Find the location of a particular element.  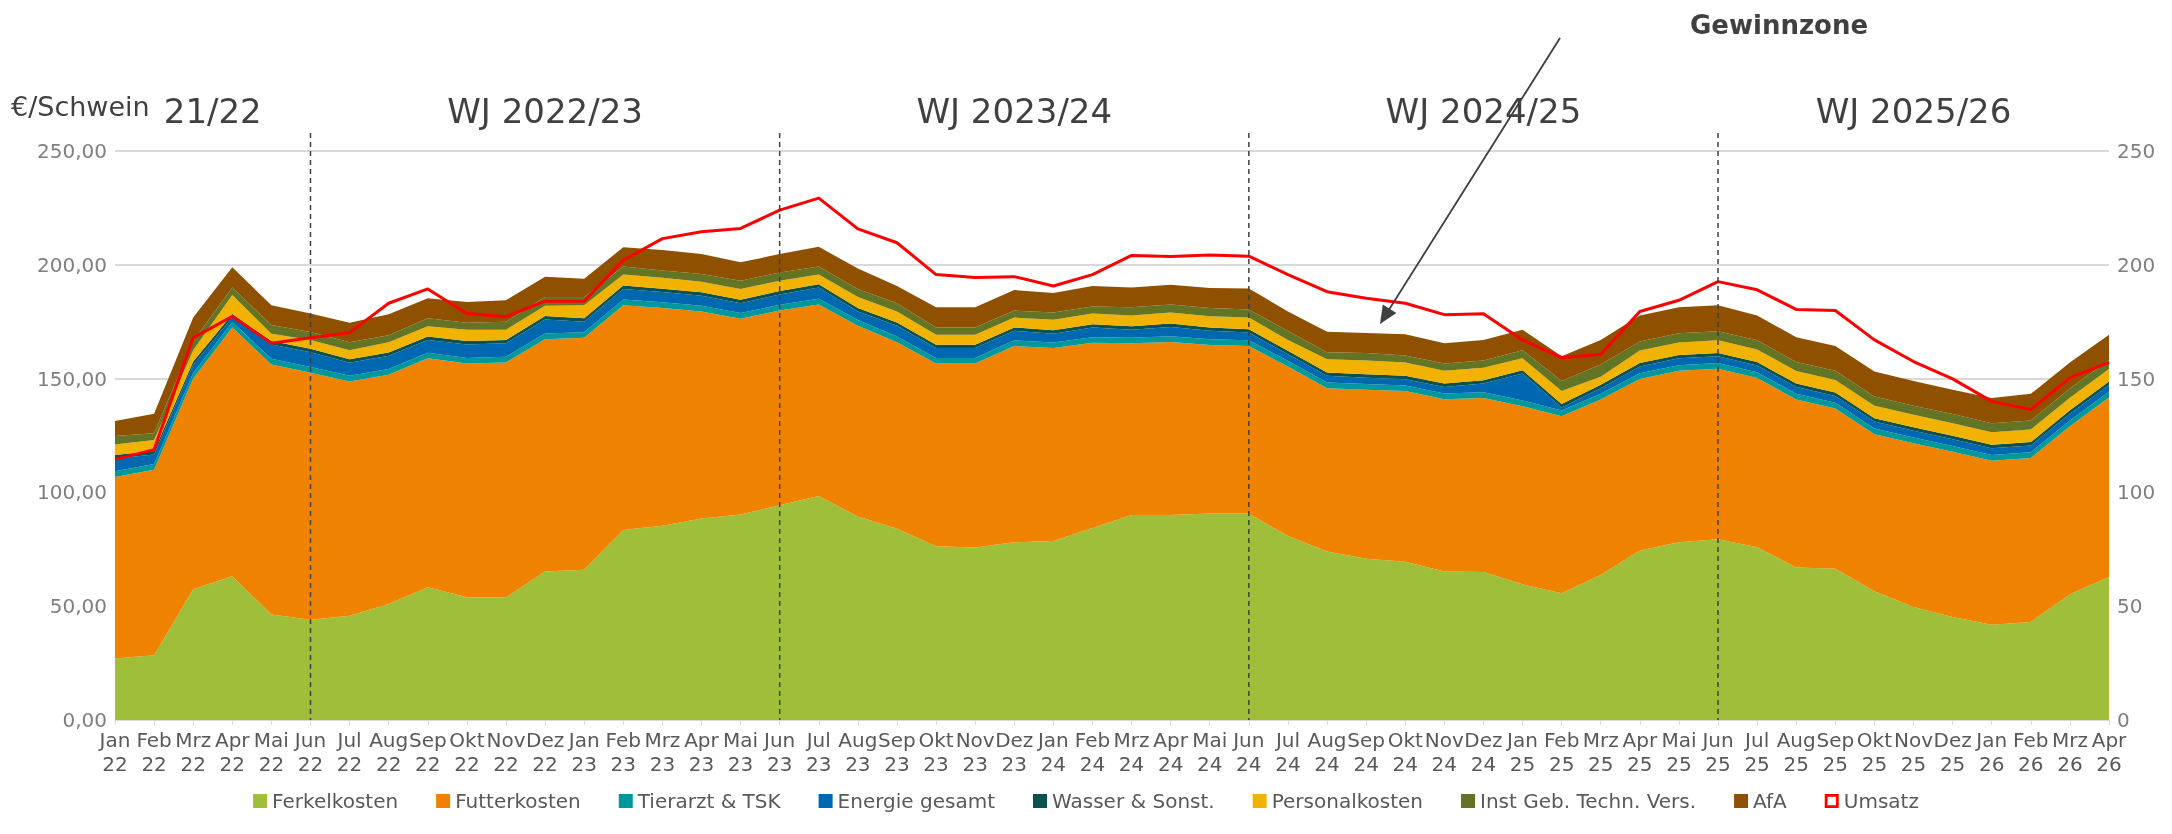

legend-label: Futterkosten is located at coordinates (518, 801).